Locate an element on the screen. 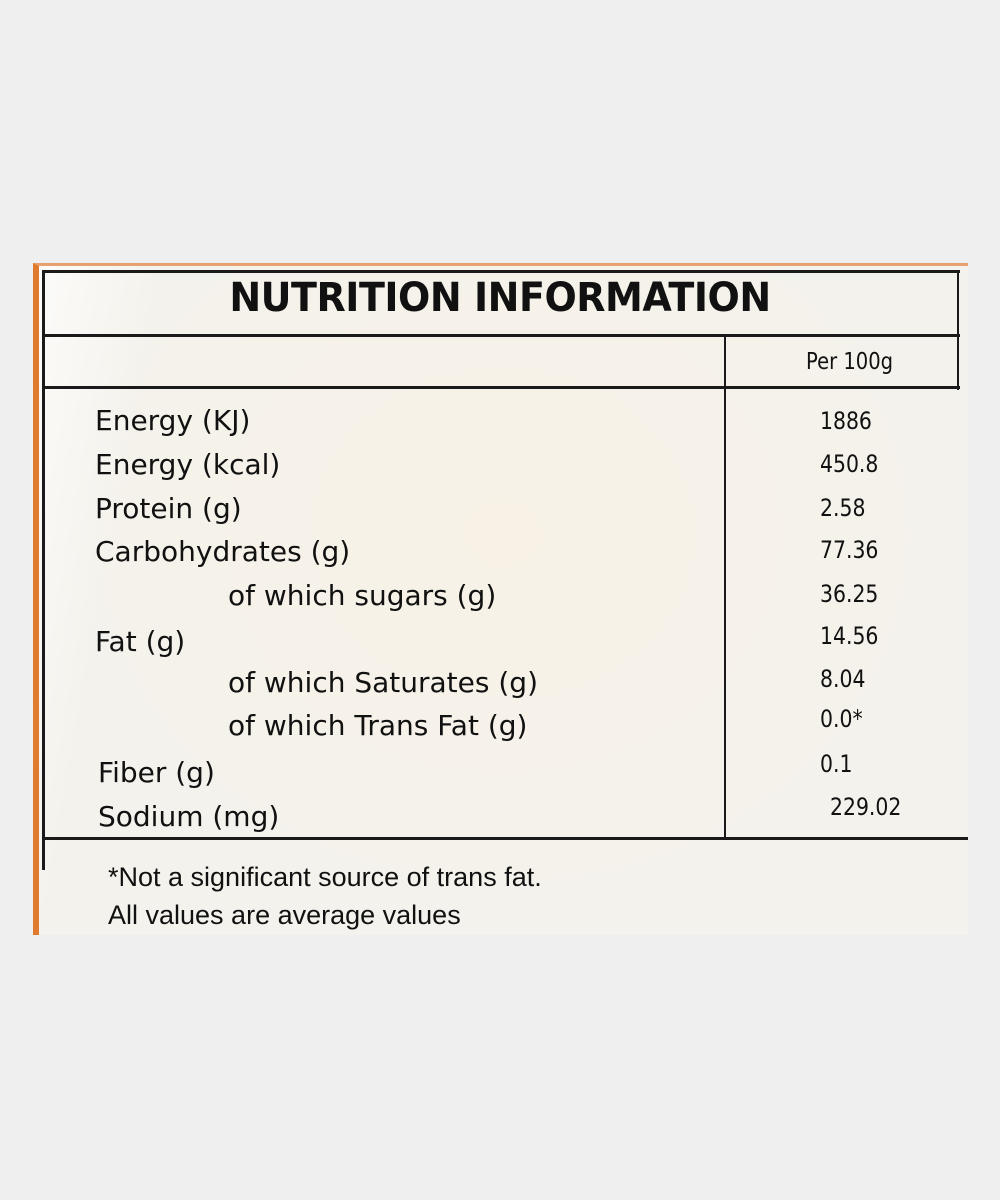 This screenshot has height=1200, width=1000. row-value: 36.25 is located at coordinates (849, 594).